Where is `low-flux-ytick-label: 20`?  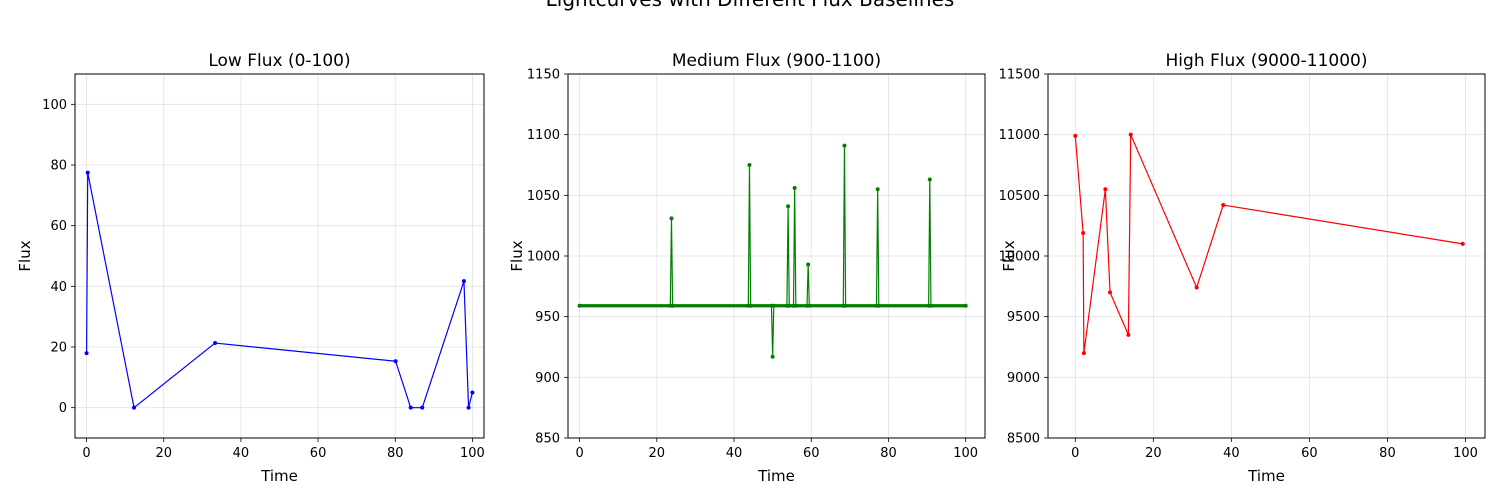
low-flux-ytick-label: 20 is located at coordinates (58, 348).